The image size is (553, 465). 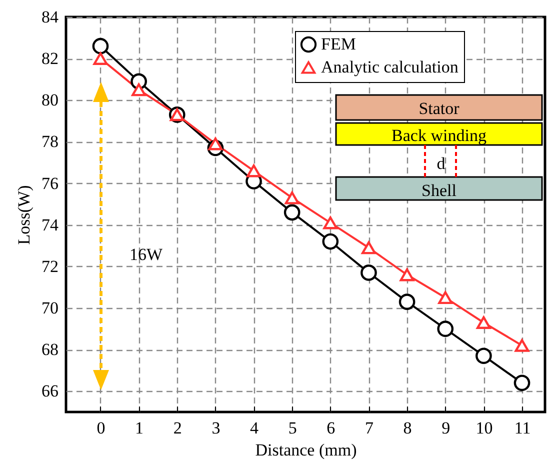 I want to click on x-tick-label: 8, so click(x=407, y=428).